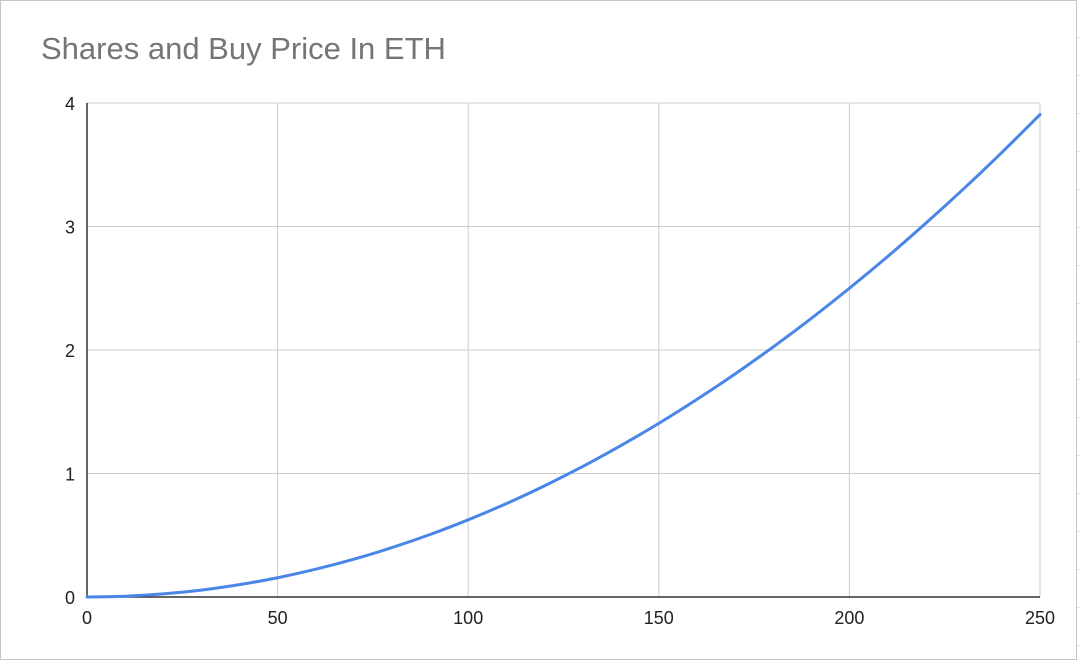  I want to click on y-tick-label: 3, so click(70, 228).